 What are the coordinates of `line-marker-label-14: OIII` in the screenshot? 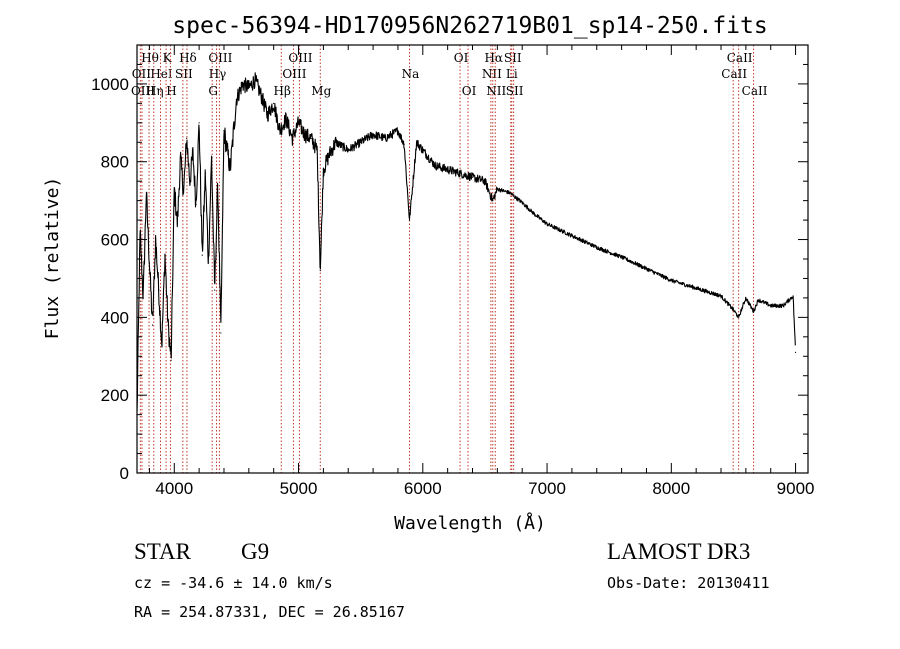 It's located at (294, 74).